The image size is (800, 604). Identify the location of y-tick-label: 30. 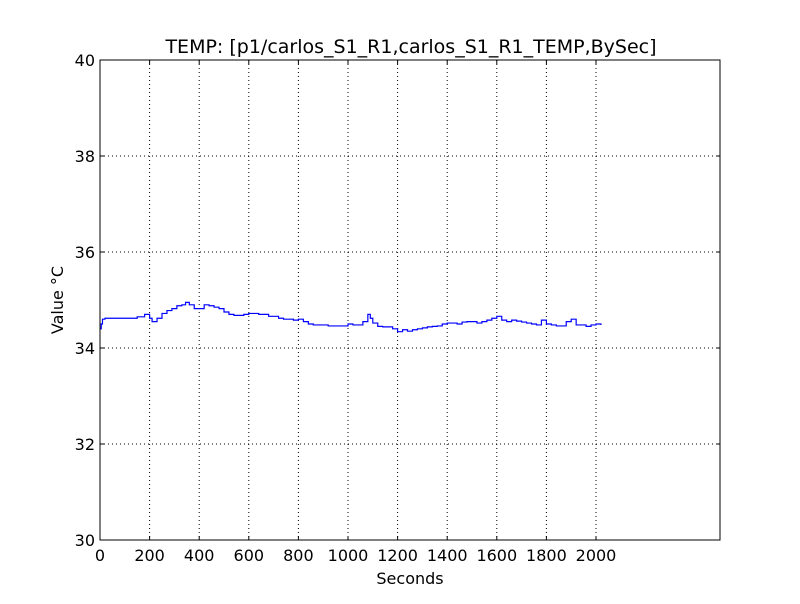
(85, 540).